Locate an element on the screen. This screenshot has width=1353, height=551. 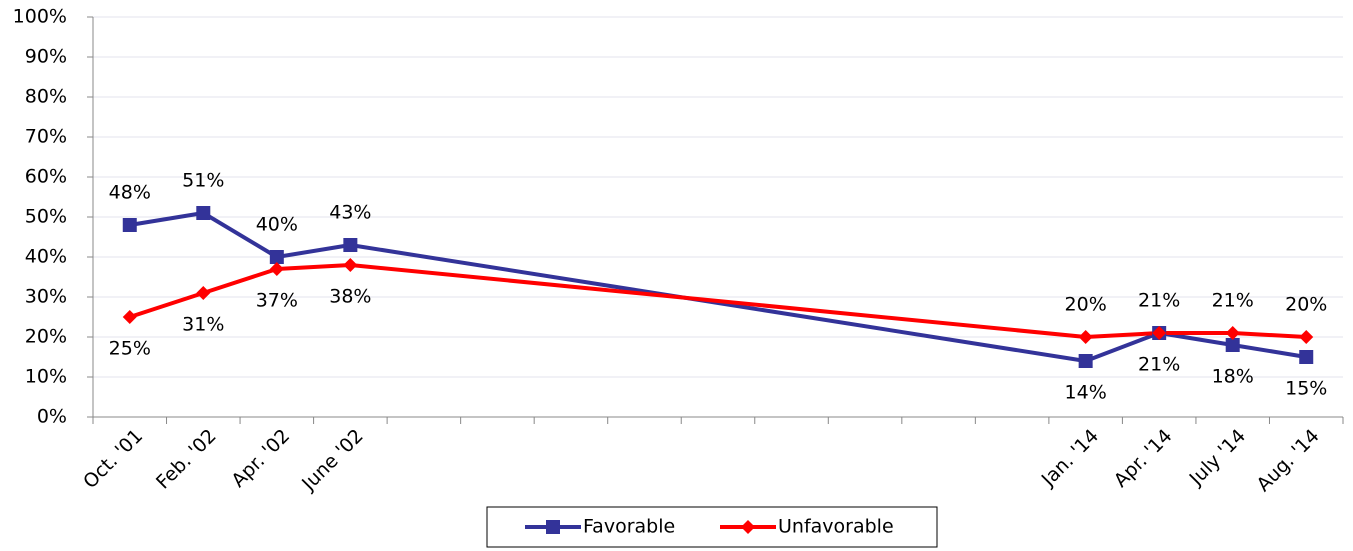
x-tick-label: Feb. '02 is located at coordinates (186, 459).